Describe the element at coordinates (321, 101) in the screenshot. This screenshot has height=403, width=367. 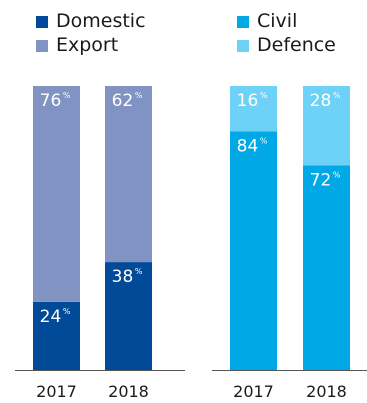
I see `data-label-right-2018-defence: 28` at that location.